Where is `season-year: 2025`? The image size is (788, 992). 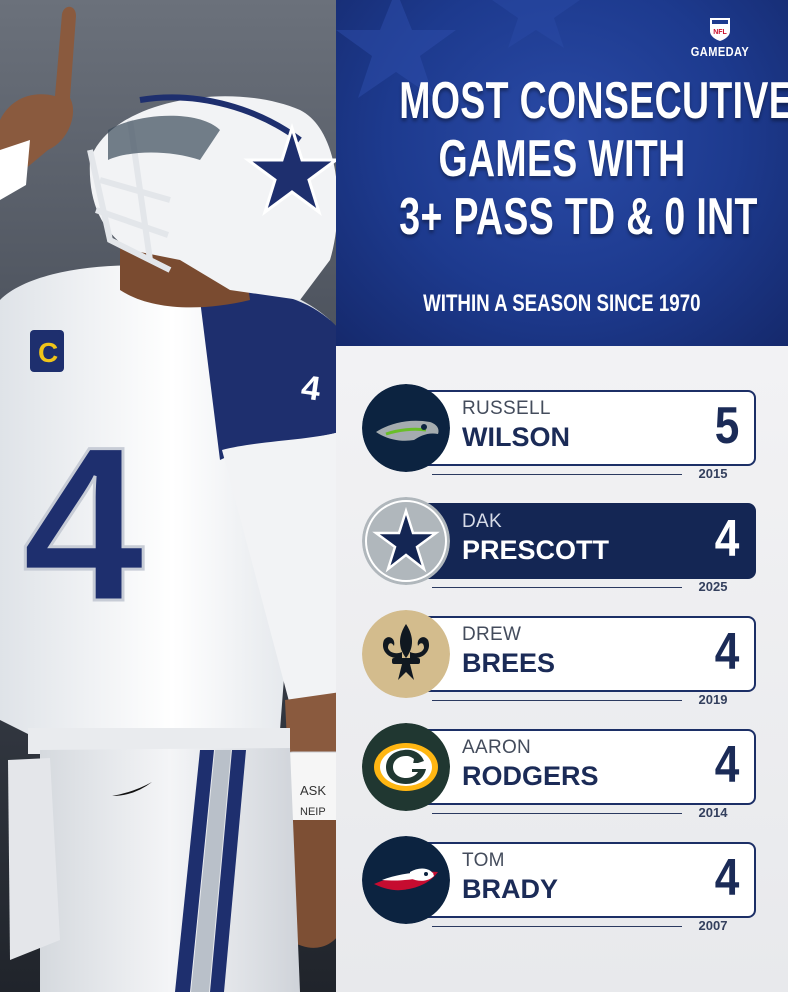 season-year: 2025 is located at coordinates (713, 586).